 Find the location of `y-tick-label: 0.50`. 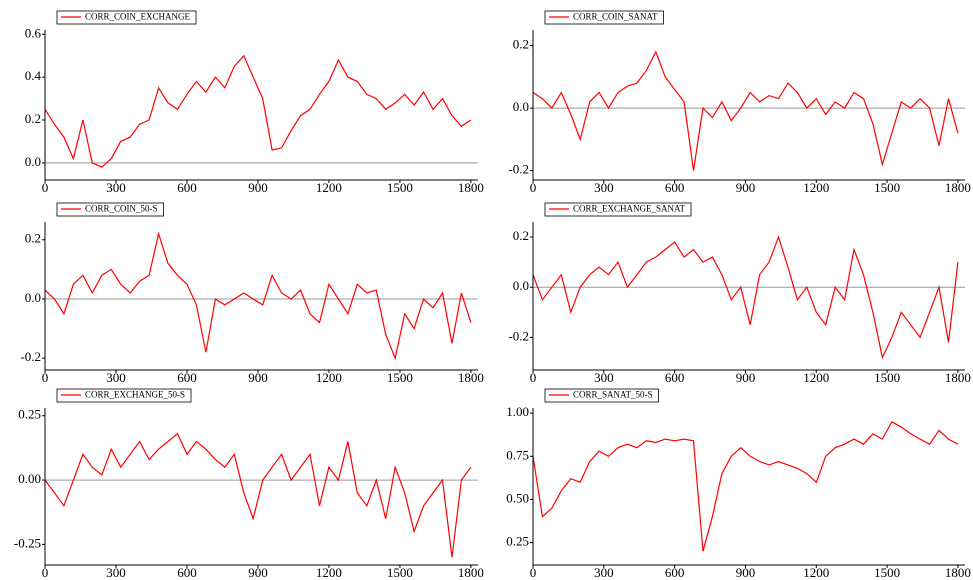

y-tick-label: 0.50 is located at coordinates (517, 497).